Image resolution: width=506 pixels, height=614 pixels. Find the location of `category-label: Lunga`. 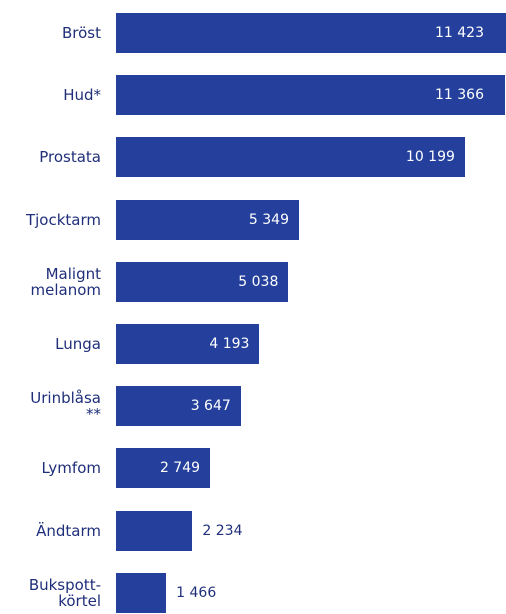

category-label: Lunga is located at coordinates (78, 344).